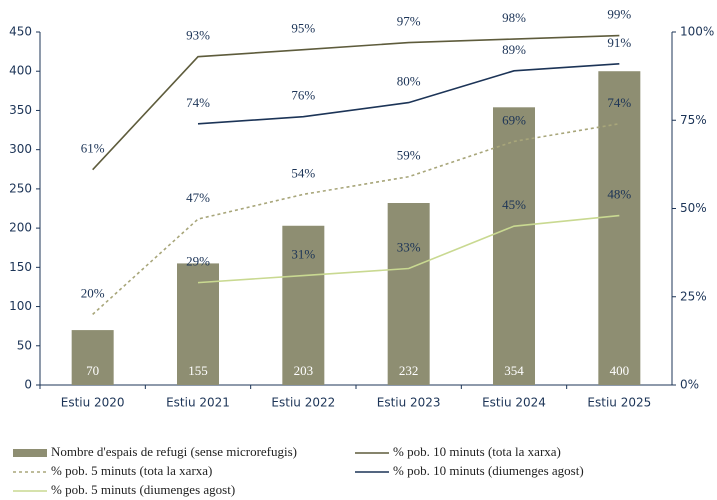  Describe the element at coordinates (92, 370) in the screenshot. I see `bar-label: 70` at that location.